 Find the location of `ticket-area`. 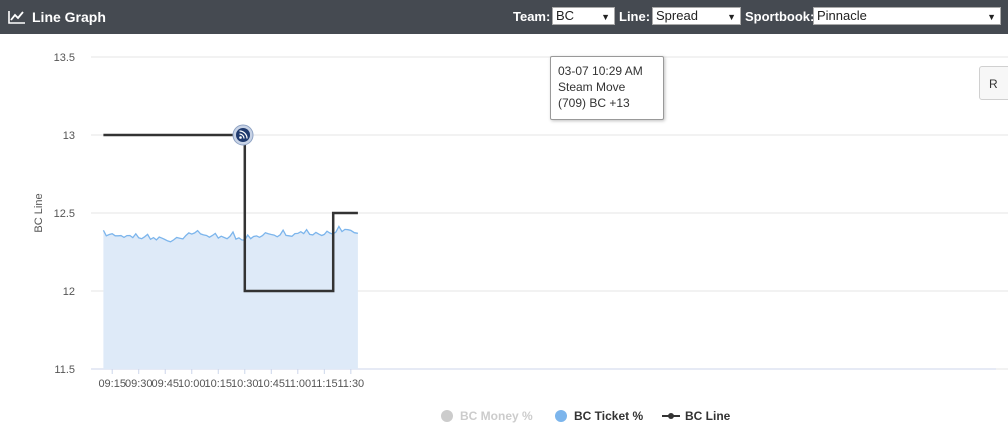

ticket-area is located at coordinates (230, 297).